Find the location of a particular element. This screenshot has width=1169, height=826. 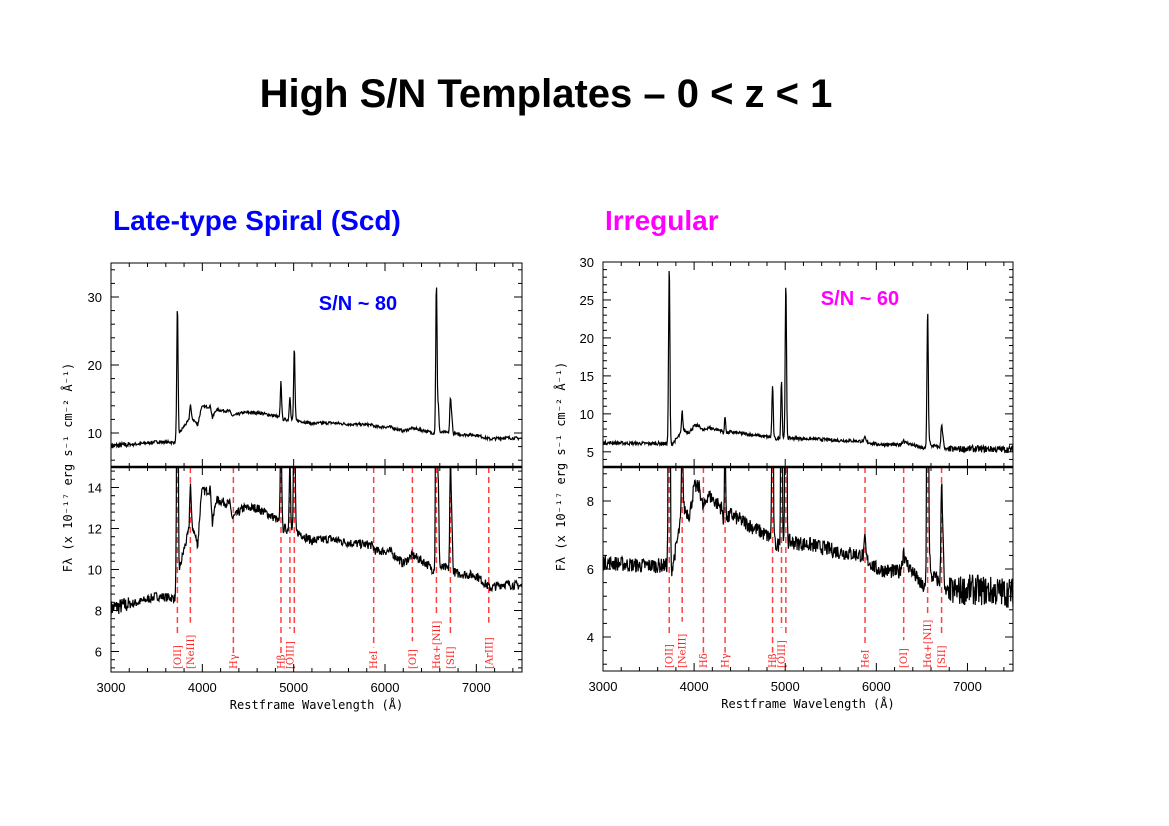

signal-to-noise-label: S/N ~ 60 is located at coordinates (860, 299).